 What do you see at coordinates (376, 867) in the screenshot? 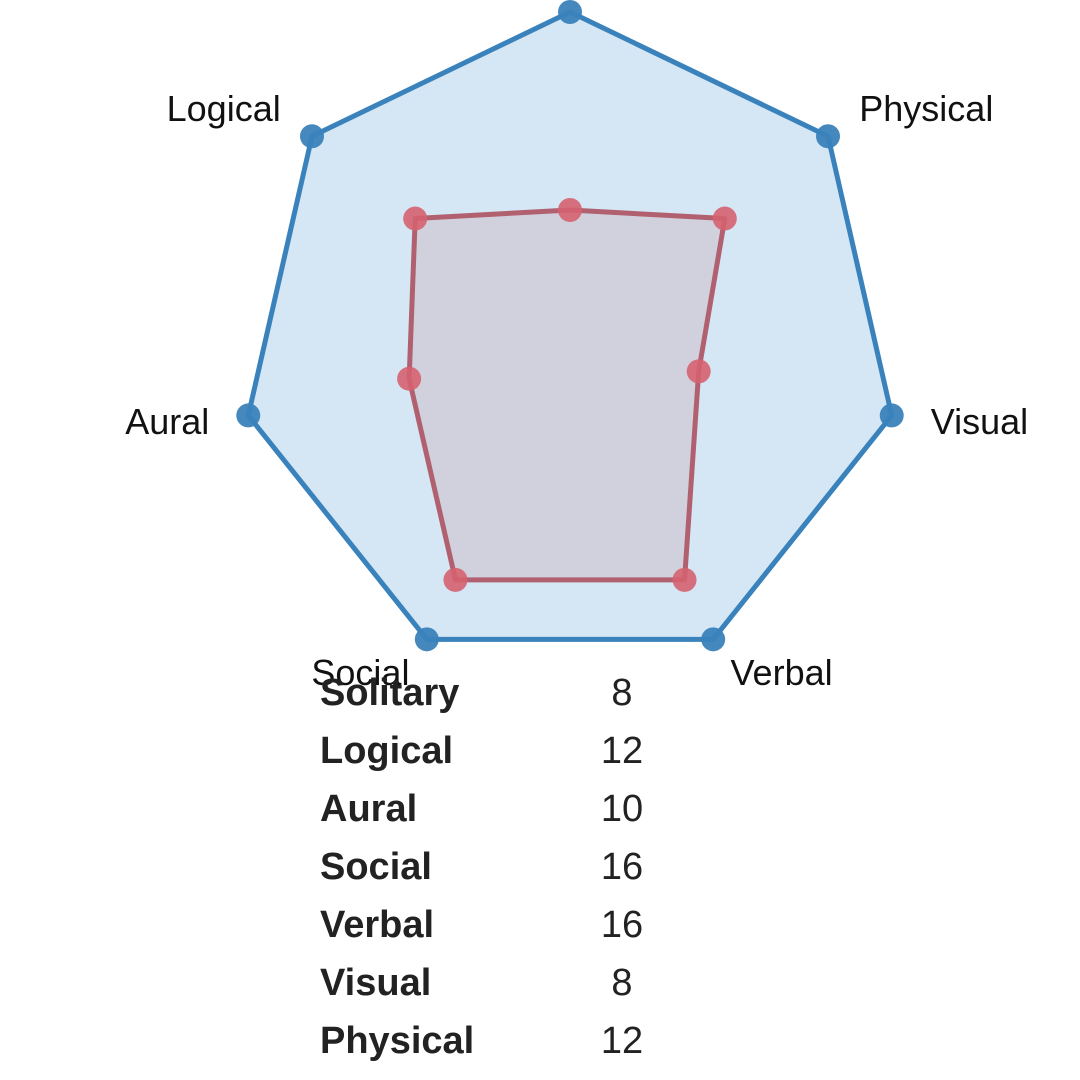
I see `style-name: Social` at bounding box center [376, 867].